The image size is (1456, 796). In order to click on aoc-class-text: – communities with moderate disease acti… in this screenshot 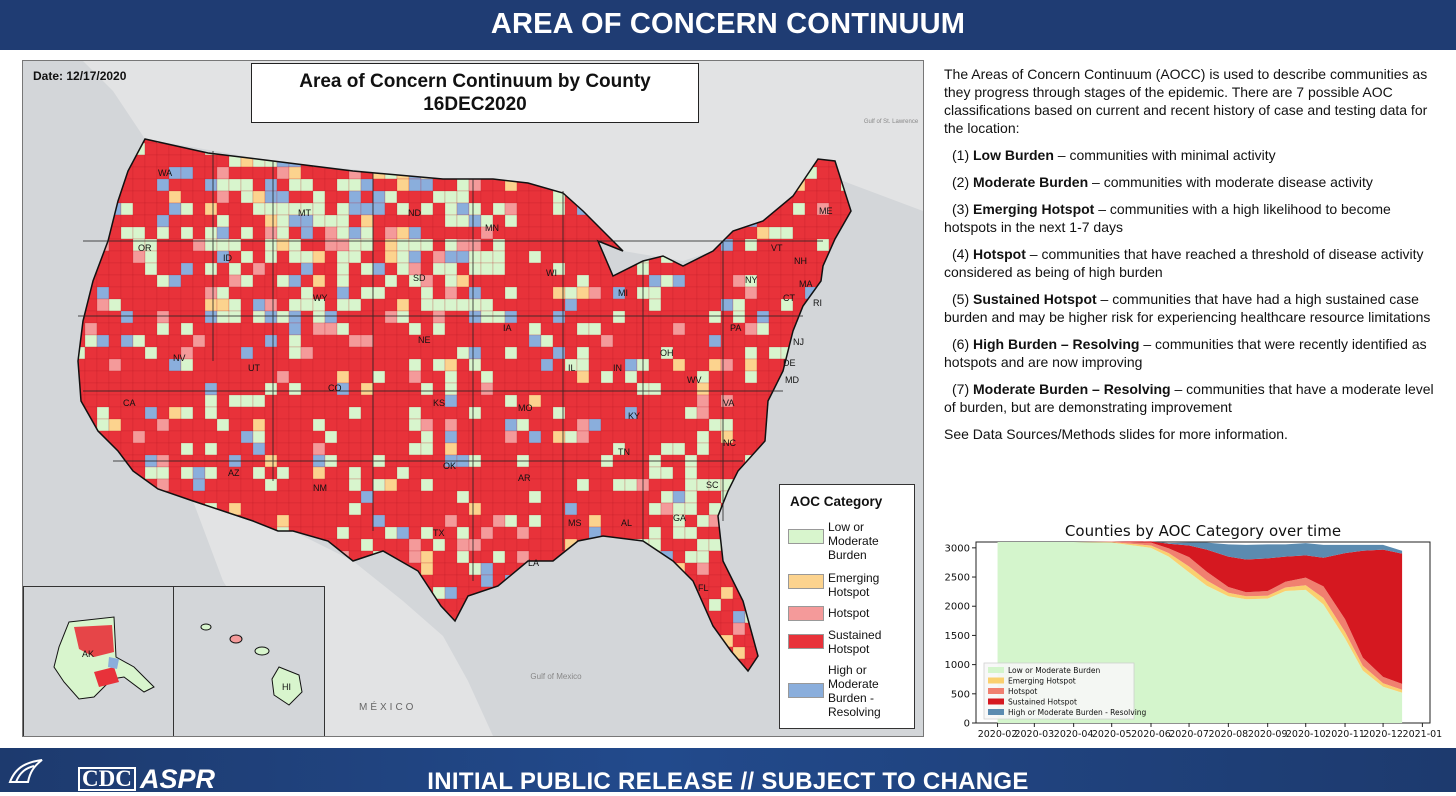, I will do `click(1230, 182)`.